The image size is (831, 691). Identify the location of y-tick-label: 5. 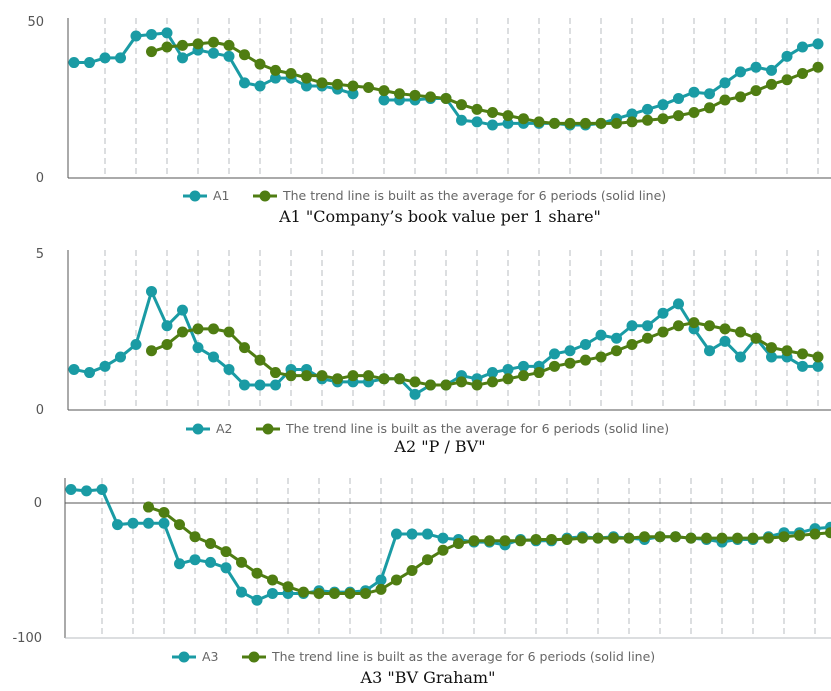
(40, 254).